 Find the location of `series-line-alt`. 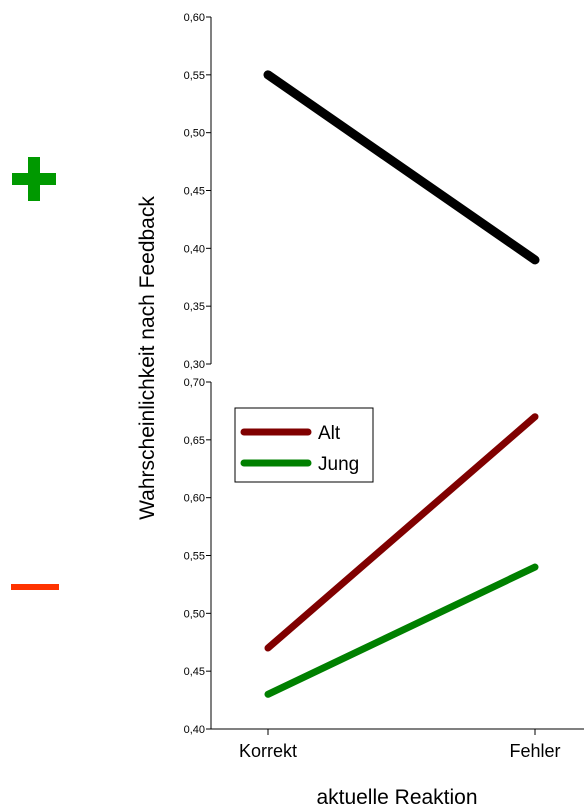

series-line-alt is located at coordinates (401, 532).